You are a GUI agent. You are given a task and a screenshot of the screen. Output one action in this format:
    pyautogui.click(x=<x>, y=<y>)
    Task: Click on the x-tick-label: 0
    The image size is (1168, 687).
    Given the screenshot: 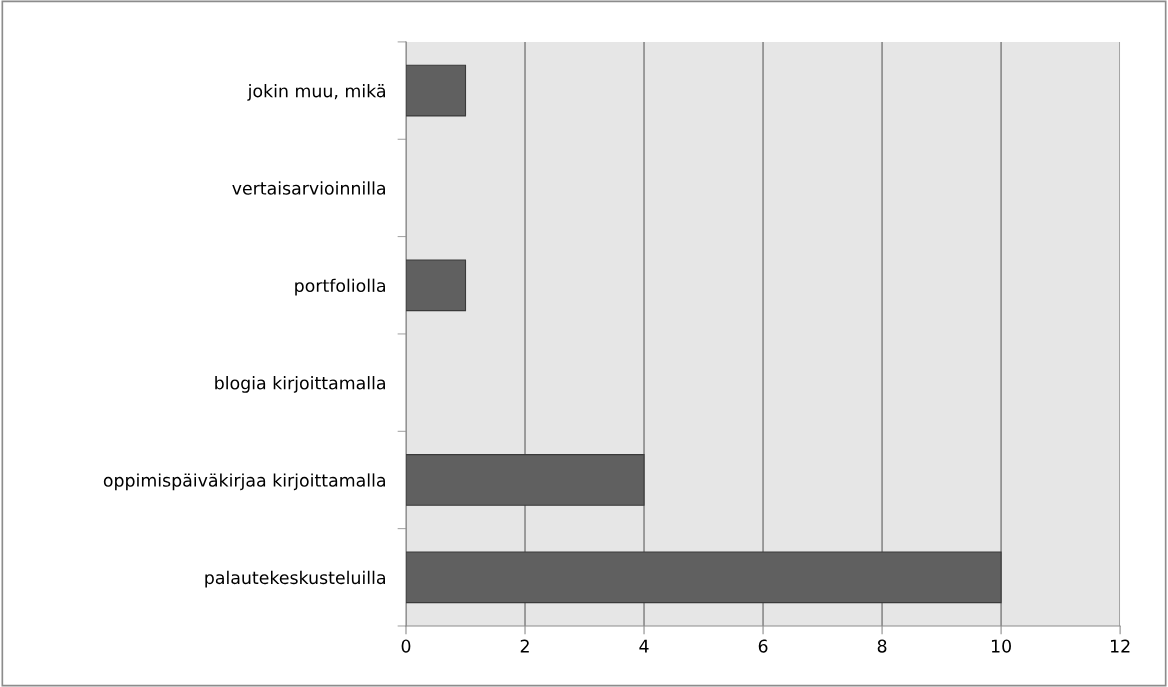 What is the action you would take?
    pyautogui.click(x=406, y=646)
    